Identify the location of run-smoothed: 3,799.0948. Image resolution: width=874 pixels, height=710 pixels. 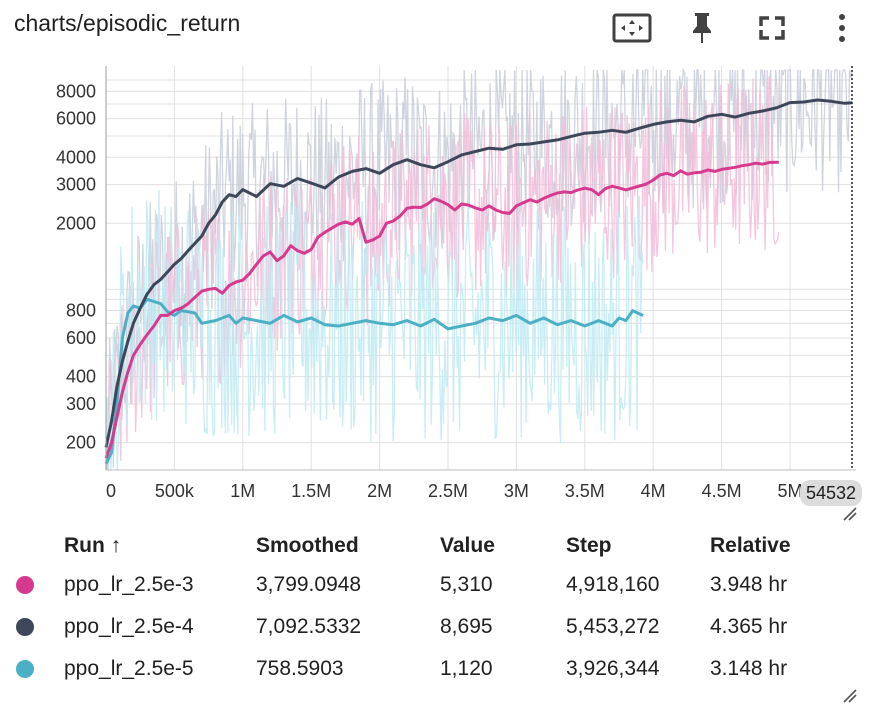
(309, 584).